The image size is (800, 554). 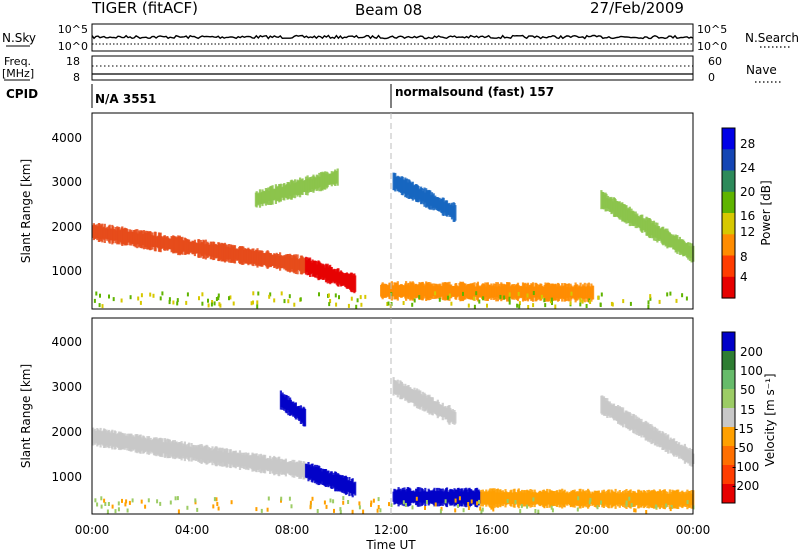 What do you see at coordinates (751, 371) in the screenshot?
I see `velocity-colorbar-tick-100: 100` at bounding box center [751, 371].